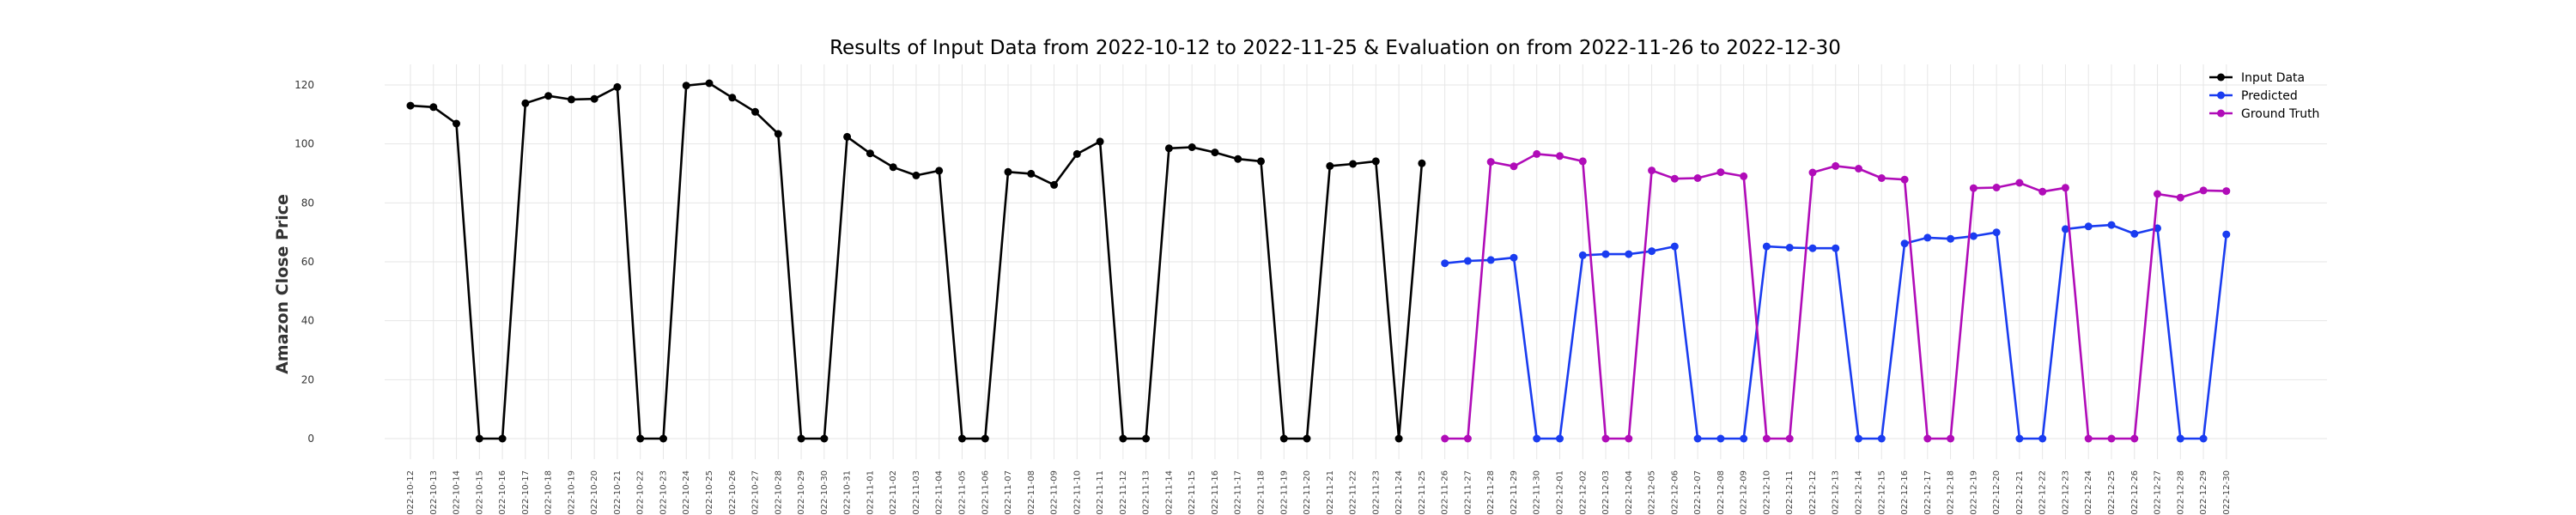 Image resolution: width=2576 pixels, height=515 pixels. What do you see at coordinates (1997, 492) in the screenshot?
I see `x-tick-label: 022-12-20` at bounding box center [1997, 492].